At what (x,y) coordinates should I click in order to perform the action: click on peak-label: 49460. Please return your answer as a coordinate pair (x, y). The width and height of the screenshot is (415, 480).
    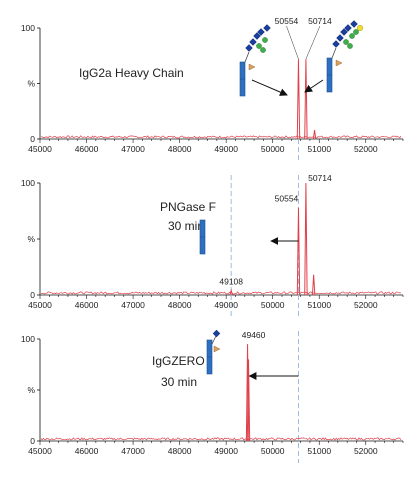
    Looking at the image, I should click on (254, 335).